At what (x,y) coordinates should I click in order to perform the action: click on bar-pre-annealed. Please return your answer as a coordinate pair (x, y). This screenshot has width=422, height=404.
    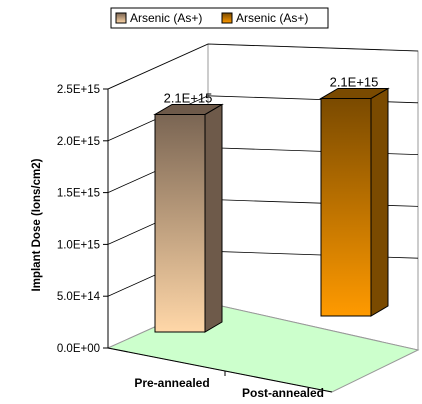
    Looking at the image, I should click on (180, 223).